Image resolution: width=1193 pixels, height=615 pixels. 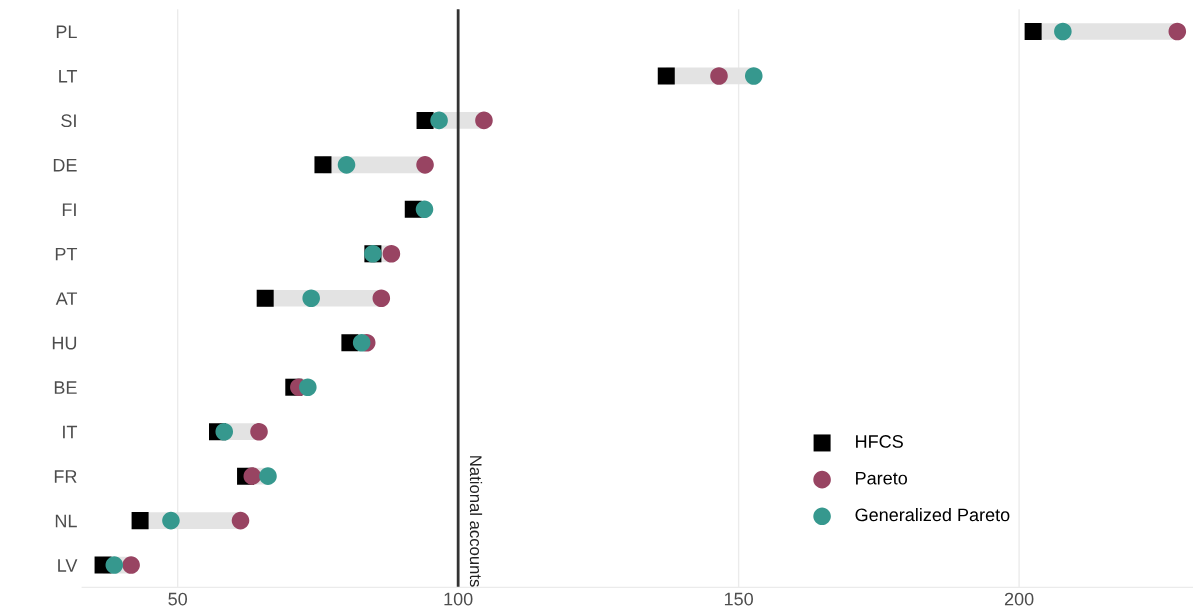 I want to click on x-tick-label: 150, so click(x=738, y=599).